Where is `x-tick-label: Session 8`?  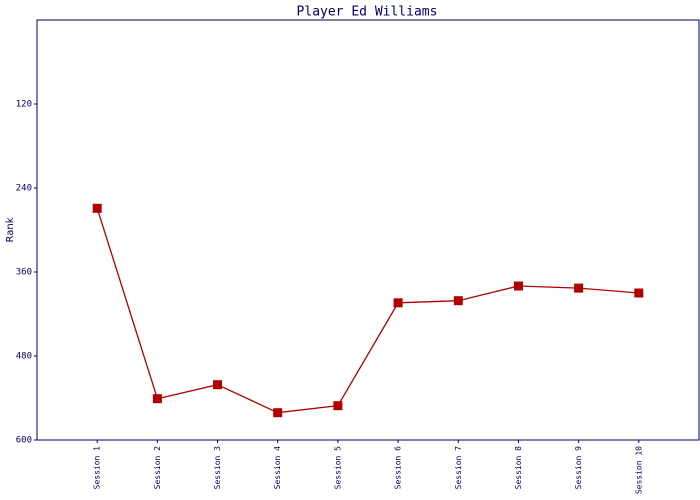 x-tick-label: Session 8 is located at coordinates (518, 468).